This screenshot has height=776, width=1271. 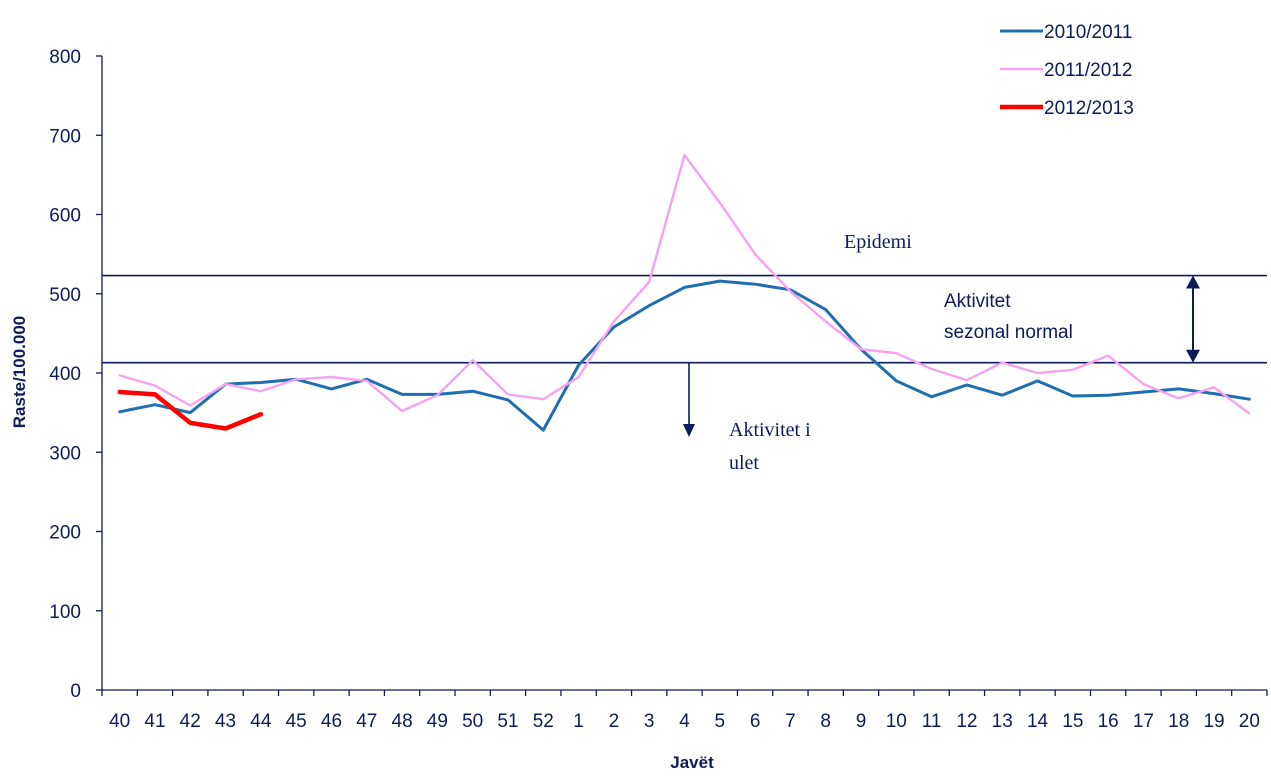 I want to click on x-tick-label: 4, so click(x=684, y=721).